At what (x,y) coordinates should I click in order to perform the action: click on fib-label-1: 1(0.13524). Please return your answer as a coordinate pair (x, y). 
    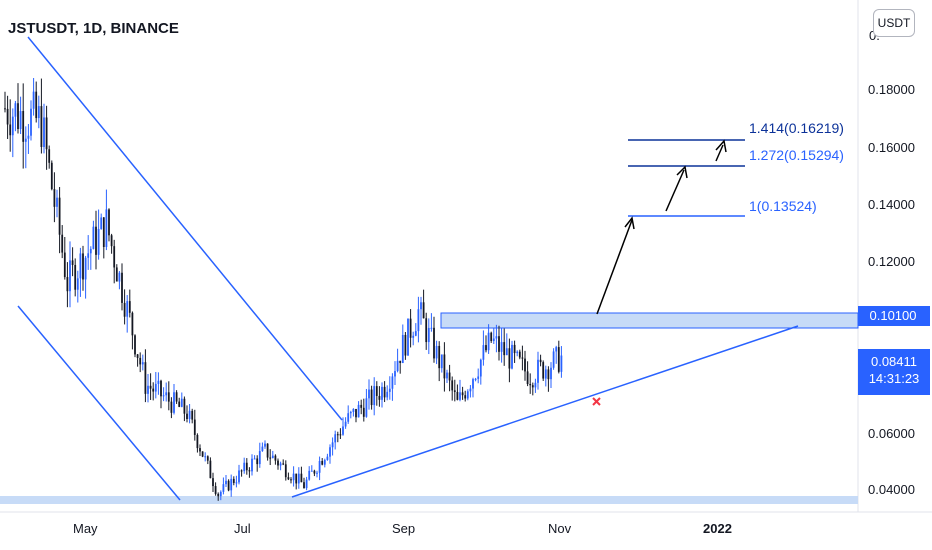
    Looking at the image, I should click on (783, 206).